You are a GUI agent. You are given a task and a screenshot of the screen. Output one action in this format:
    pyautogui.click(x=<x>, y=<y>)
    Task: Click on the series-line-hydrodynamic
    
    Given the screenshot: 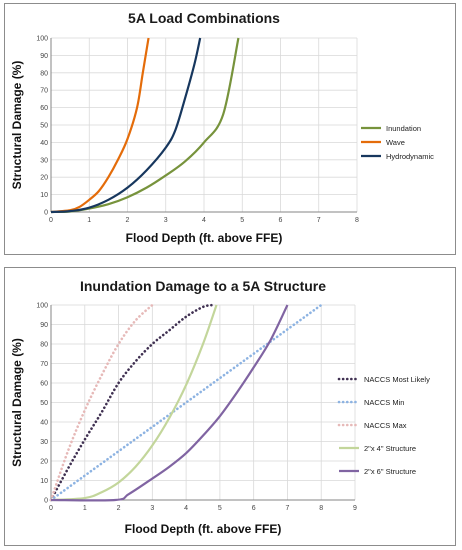 What is the action you would take?
    pyautogui.click(x=126, y=125)
    